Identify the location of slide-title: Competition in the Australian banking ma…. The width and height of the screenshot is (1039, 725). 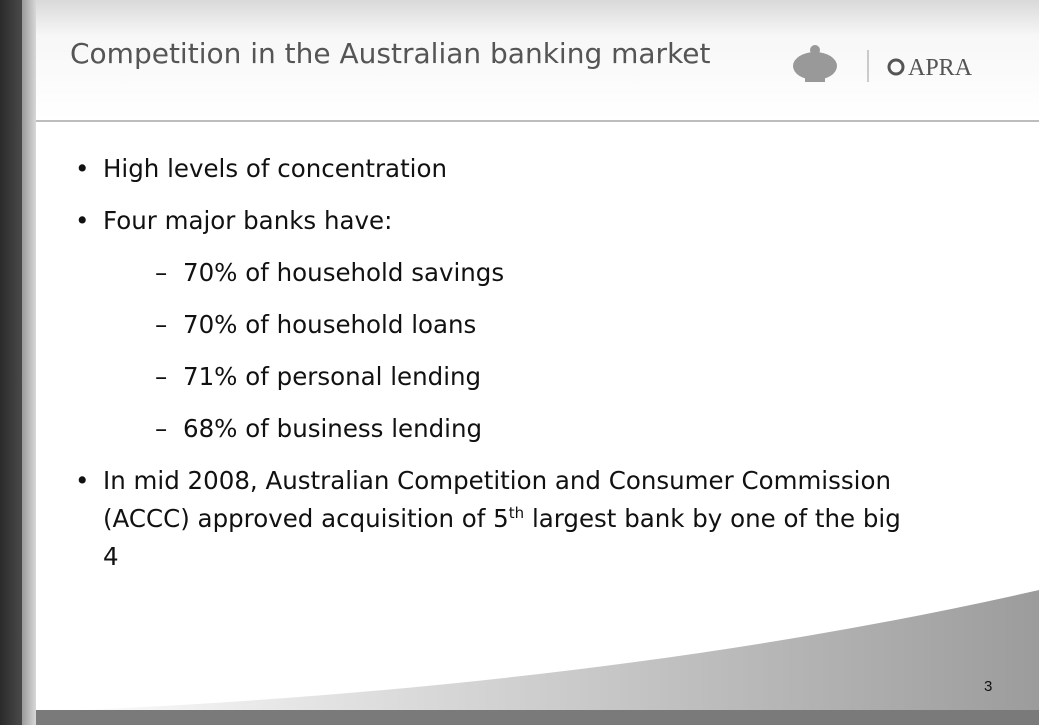
(390, 53).